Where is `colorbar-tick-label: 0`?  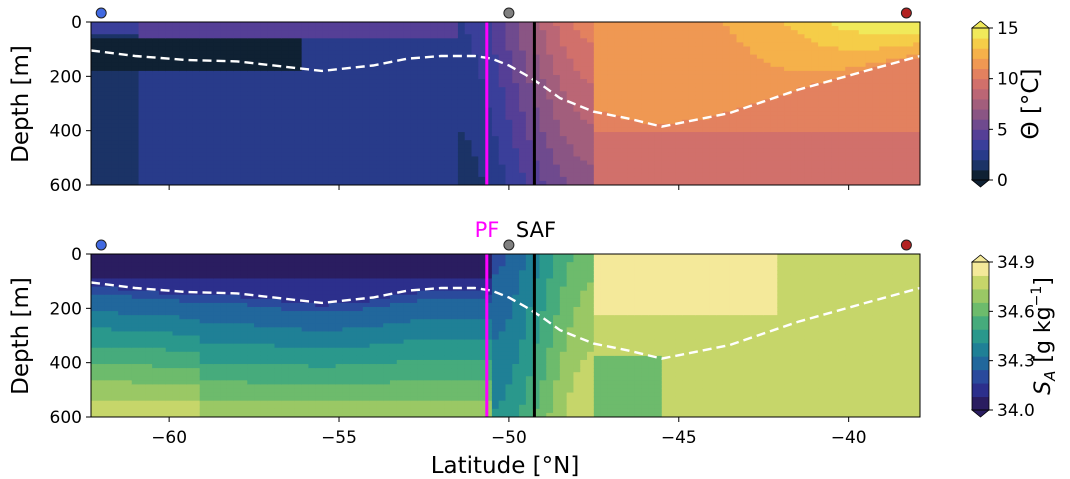 colorbar-tick-label: 0 is located at coordinates (1002, 181).